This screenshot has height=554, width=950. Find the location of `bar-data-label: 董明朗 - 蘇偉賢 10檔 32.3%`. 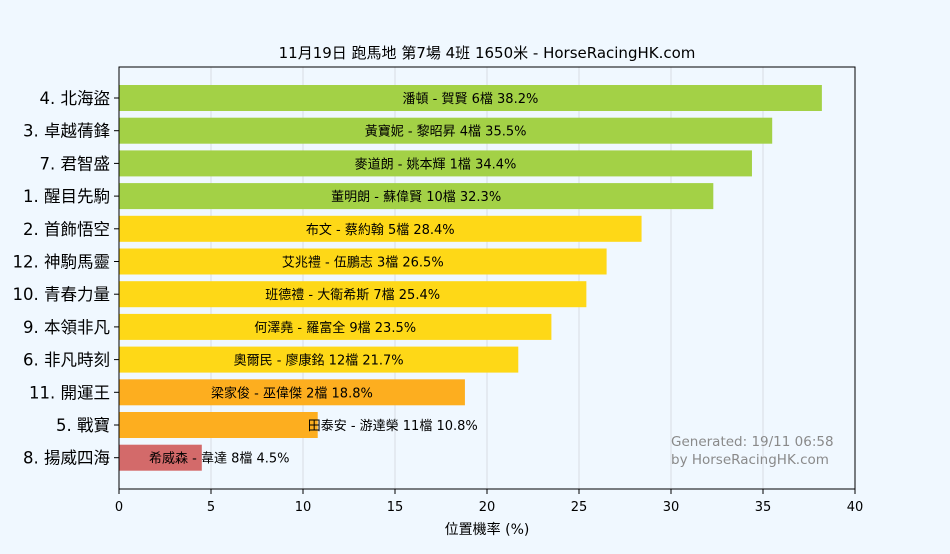

bar-data-label: 董明朗 - 蘇偉賢 10檔 32.3% is located at coordinates (416, 197).